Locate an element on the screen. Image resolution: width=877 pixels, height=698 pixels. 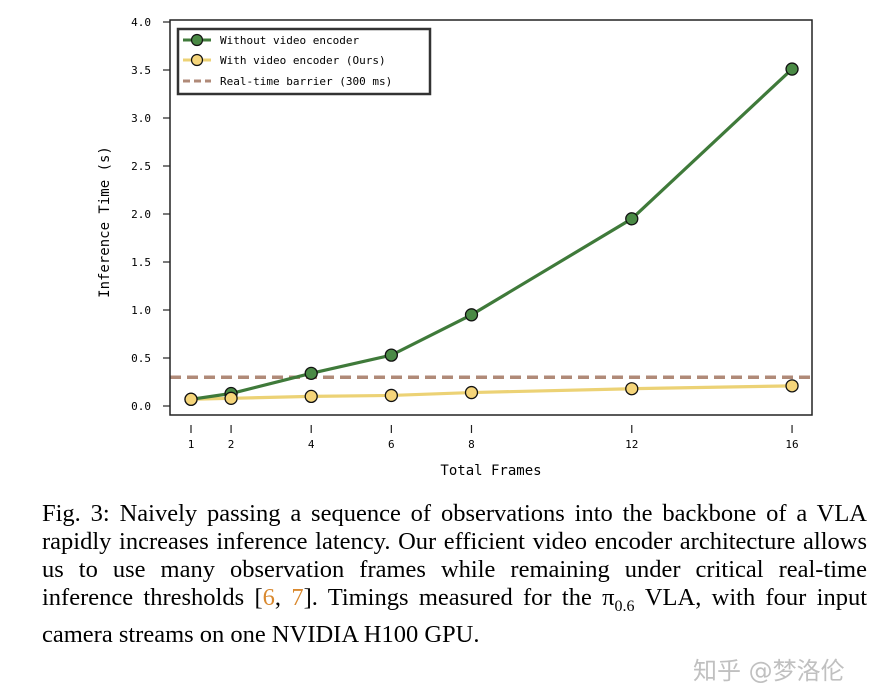
y-axis-label: Inference Time (s) is located at coordinates (105, 222).